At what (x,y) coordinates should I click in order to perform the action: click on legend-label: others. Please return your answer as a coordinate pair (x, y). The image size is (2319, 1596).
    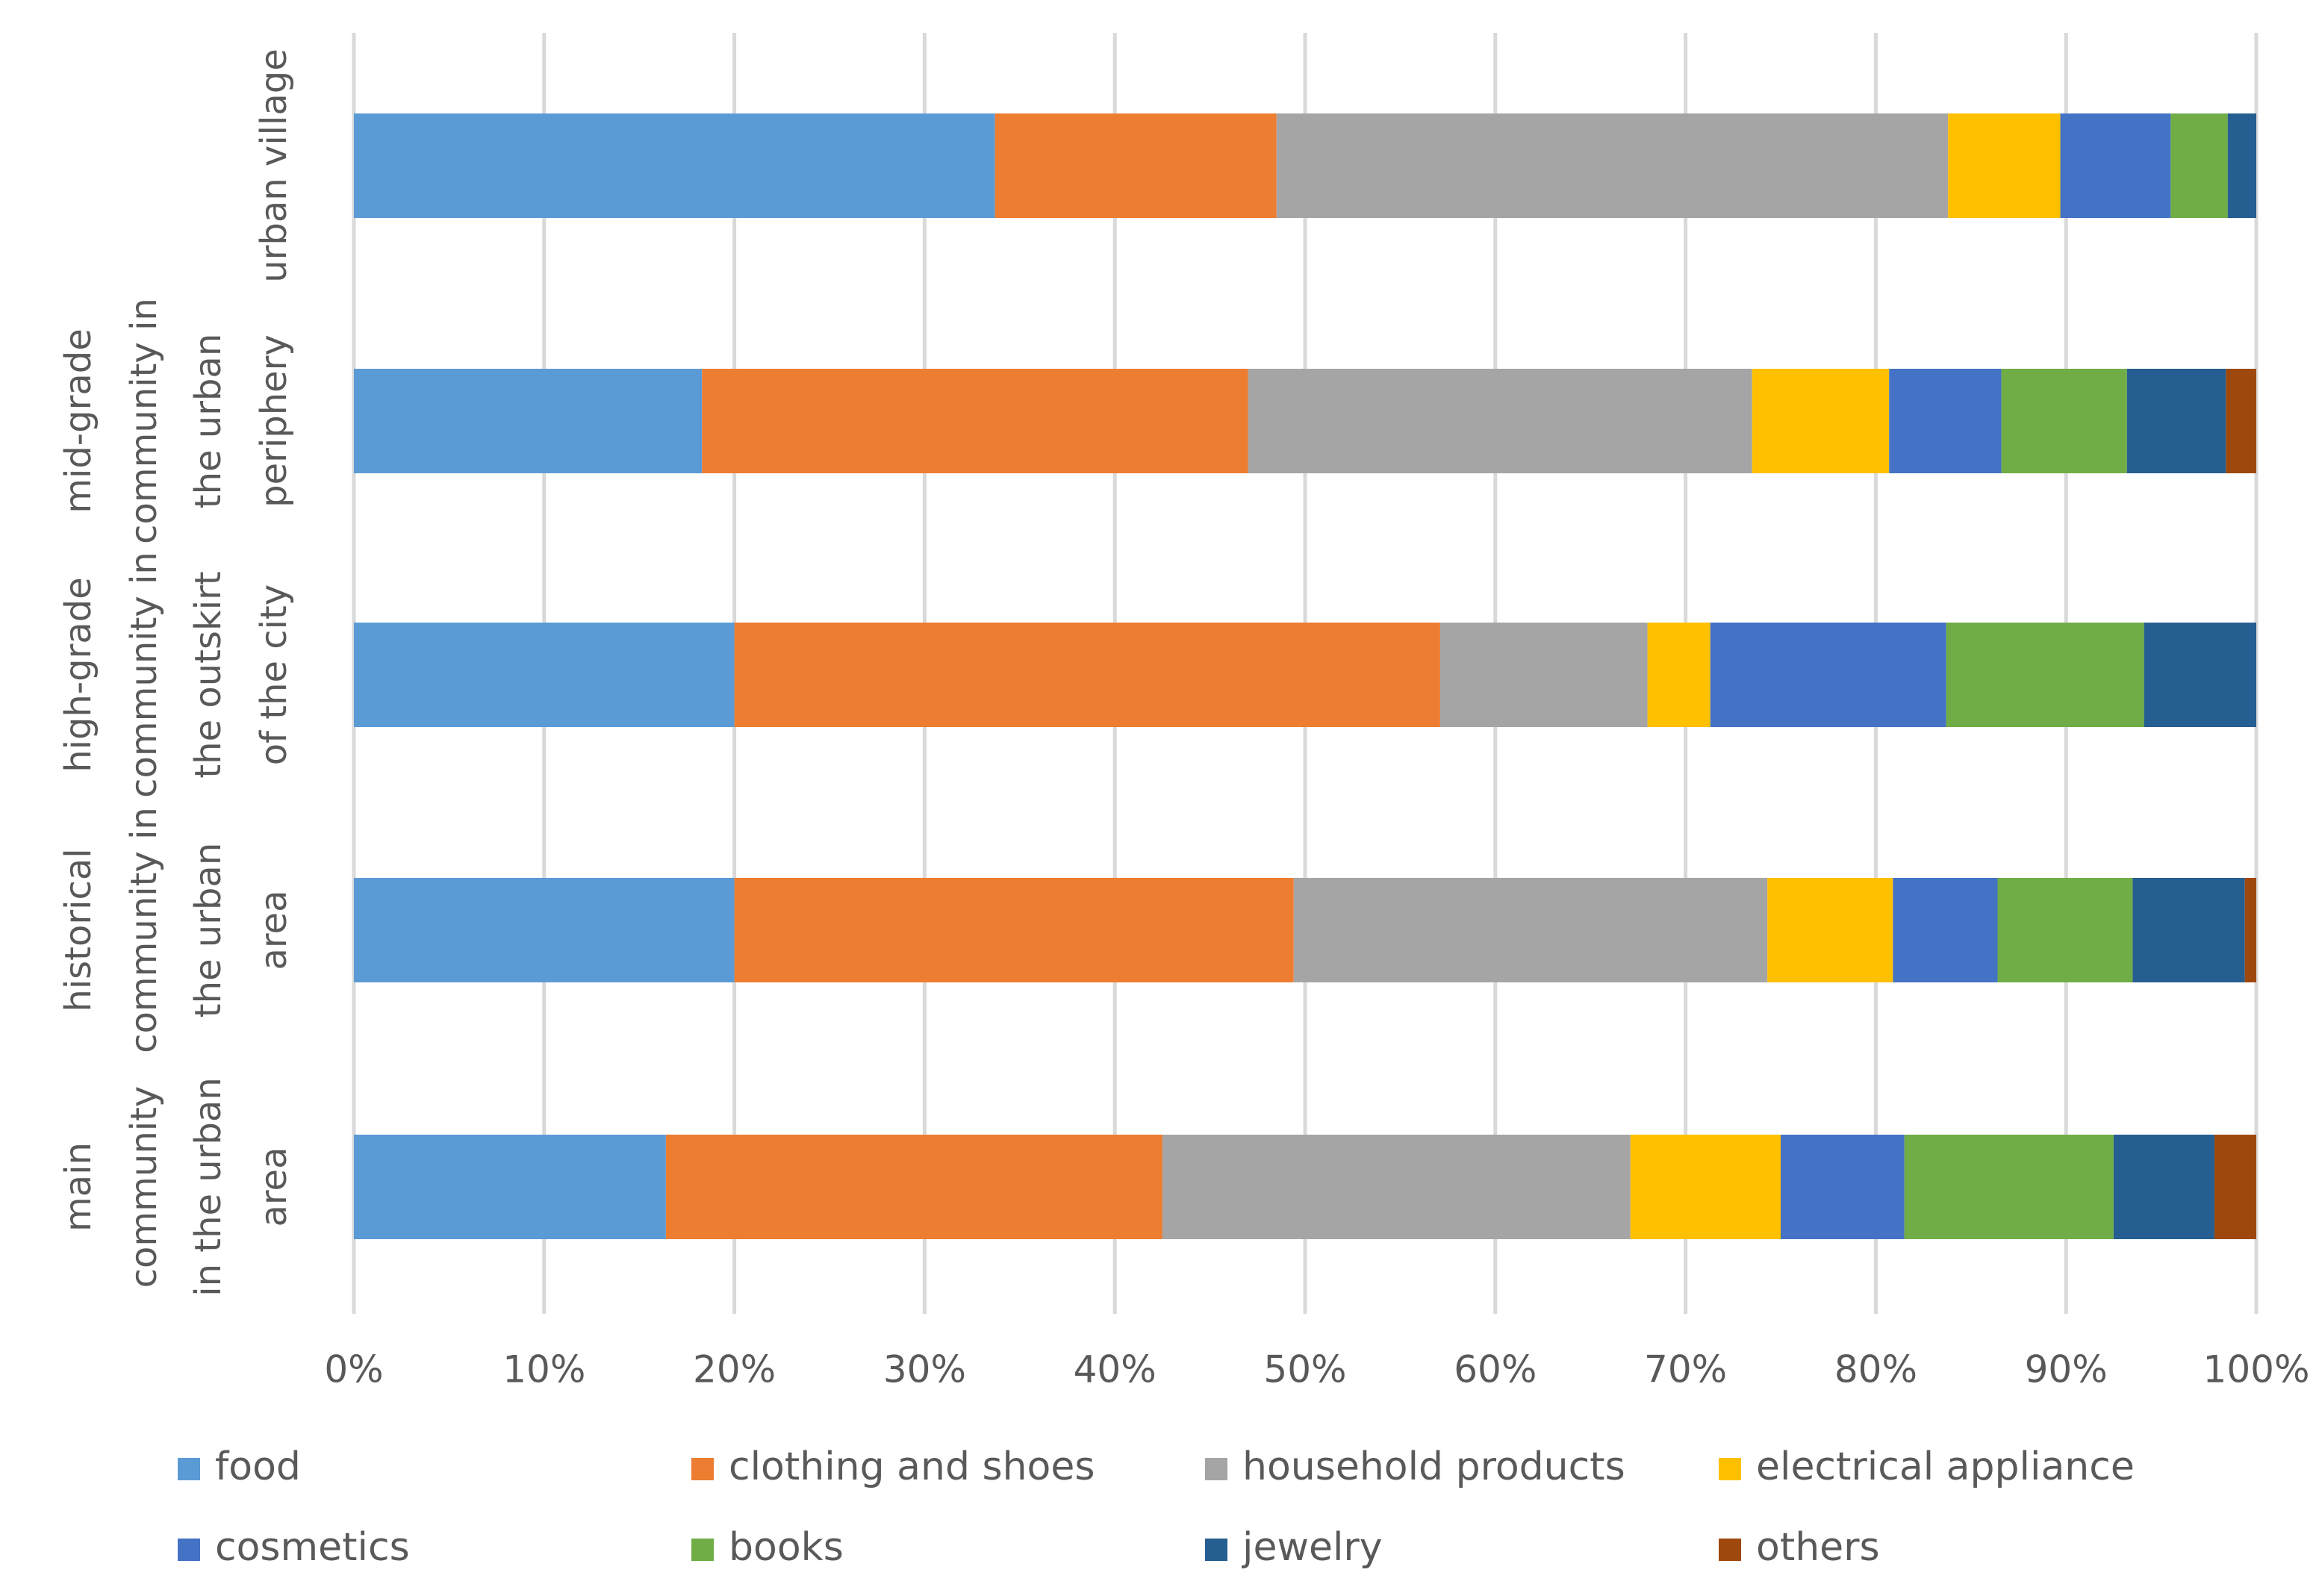
    Looking at the image, I should click on (1818, 1547).